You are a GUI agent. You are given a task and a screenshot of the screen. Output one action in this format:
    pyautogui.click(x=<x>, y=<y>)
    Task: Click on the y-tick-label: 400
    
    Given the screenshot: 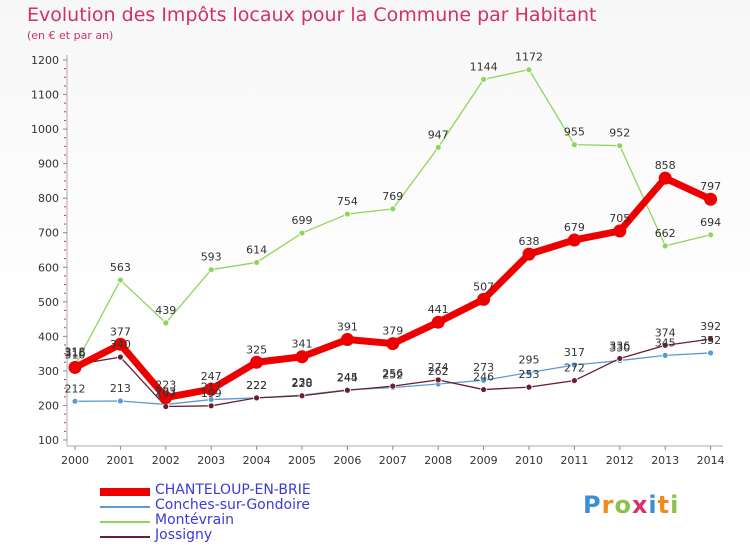 What is the action you would take?
    pyautogui.click(x=48, y=336)
    